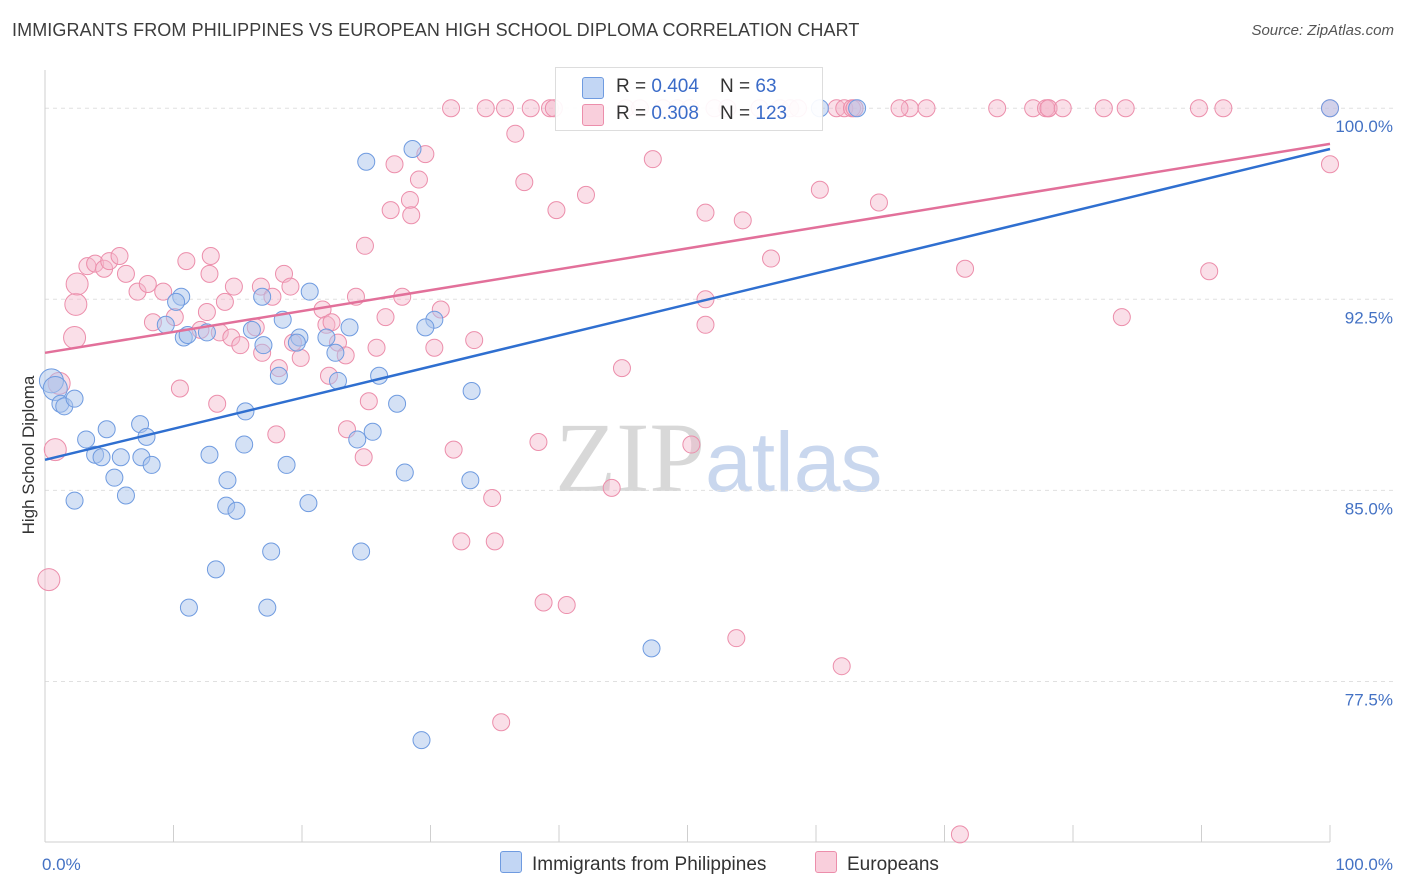  Describe the element at coordinates (766, 86) in the screenshot. I see `legend-n-value: 63` at that location.